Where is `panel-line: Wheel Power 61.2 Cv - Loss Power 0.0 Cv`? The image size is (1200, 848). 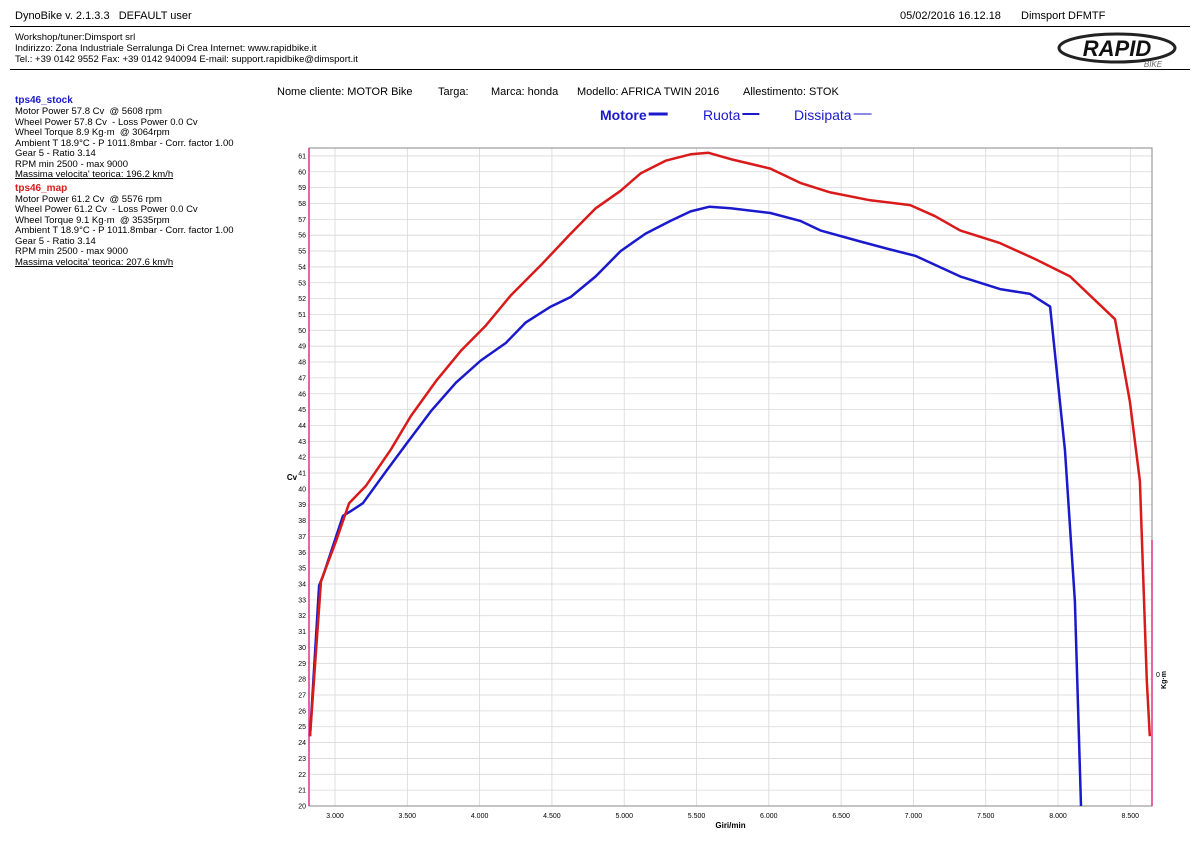
panel-line: Wheel Power 61.2 Cv - Loss Power 0.0 Cv is located at coordinates (106, 209).